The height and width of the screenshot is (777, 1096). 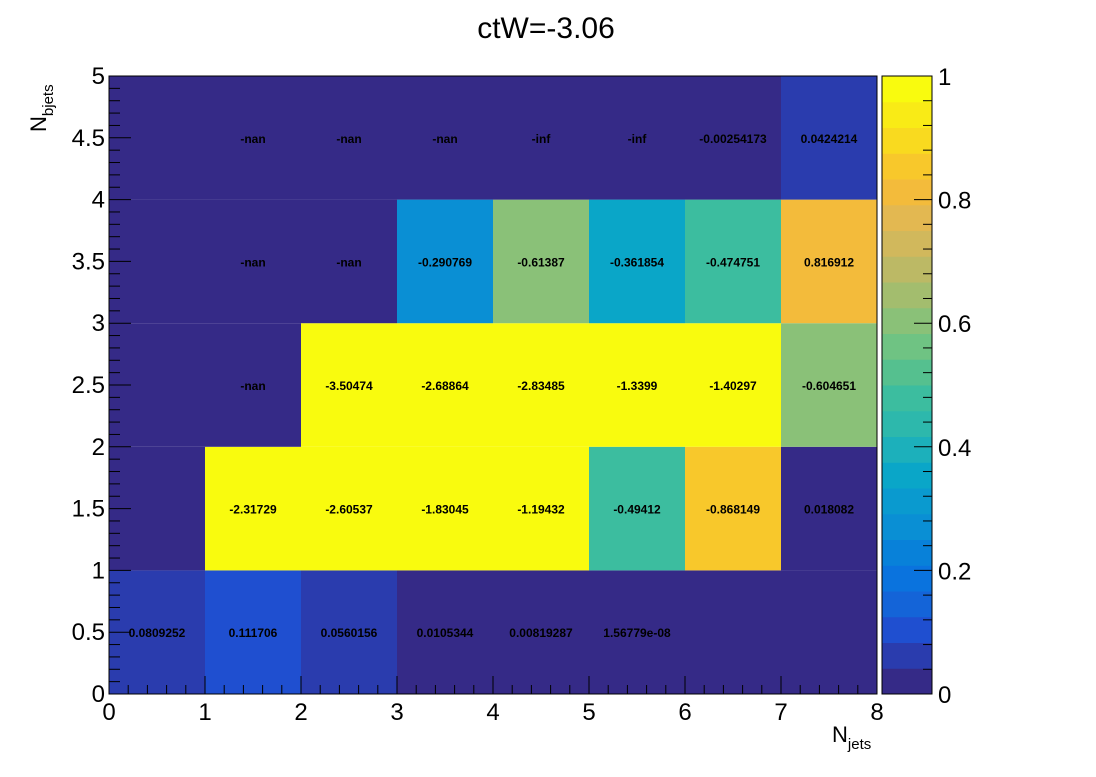 What do you see at coordinates (954, 201) in the screenshot?
I see `colorbar-tick-label: 0.8` at bounding box center [954, 201].